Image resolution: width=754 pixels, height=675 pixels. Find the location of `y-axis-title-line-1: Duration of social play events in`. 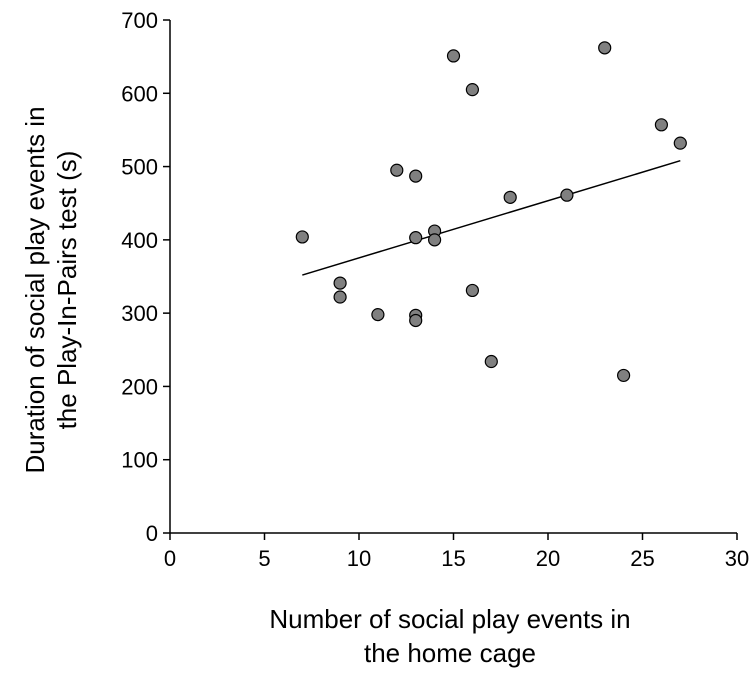

y-axis-title-line-1: Duration of social play events in is located at coordinates (35, 289).